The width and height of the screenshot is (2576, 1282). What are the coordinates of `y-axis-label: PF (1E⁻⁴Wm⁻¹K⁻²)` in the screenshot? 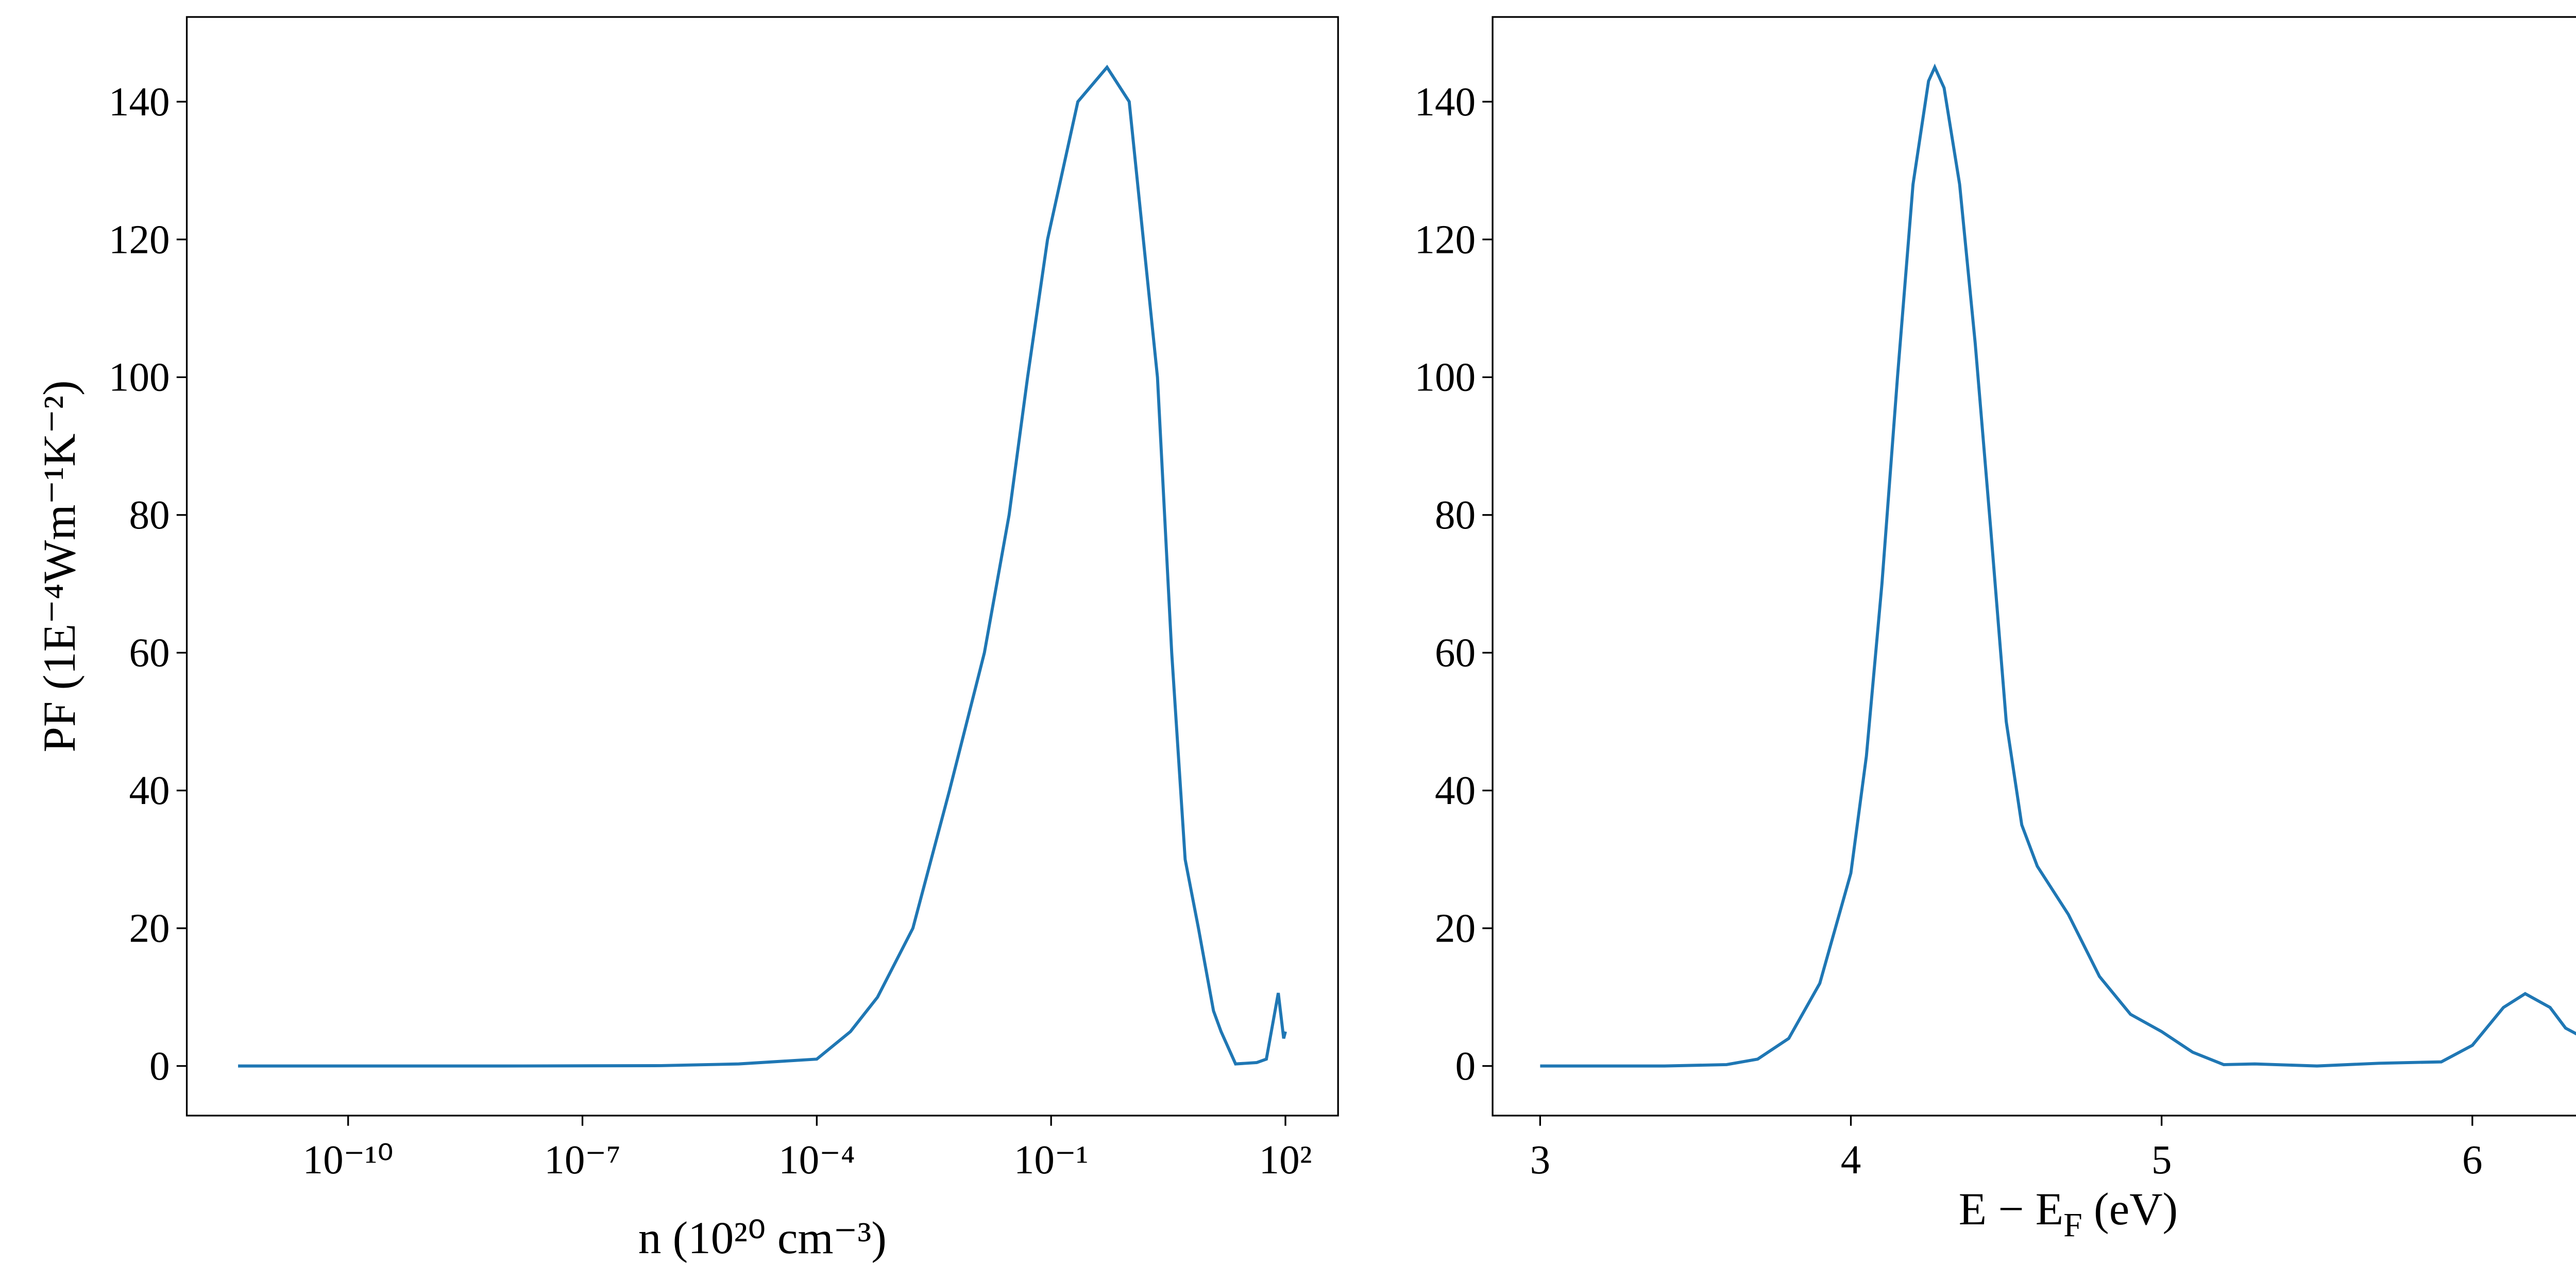 It's located at (60, 566).